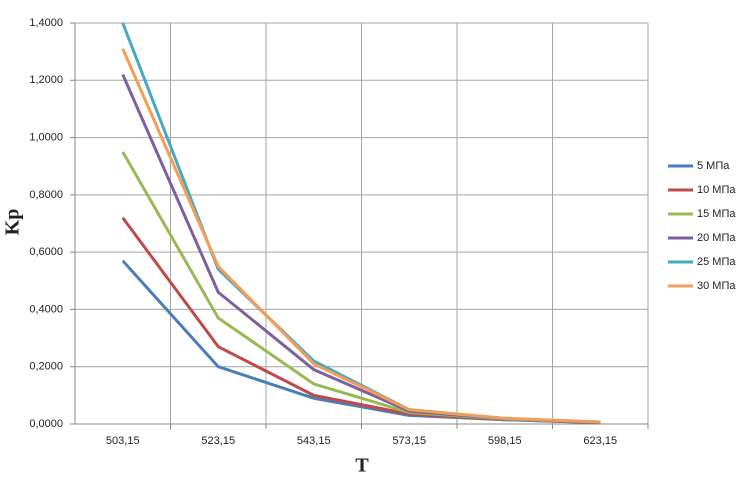  I want to click on y-tick-label: 0,0000, so click(46, 424).